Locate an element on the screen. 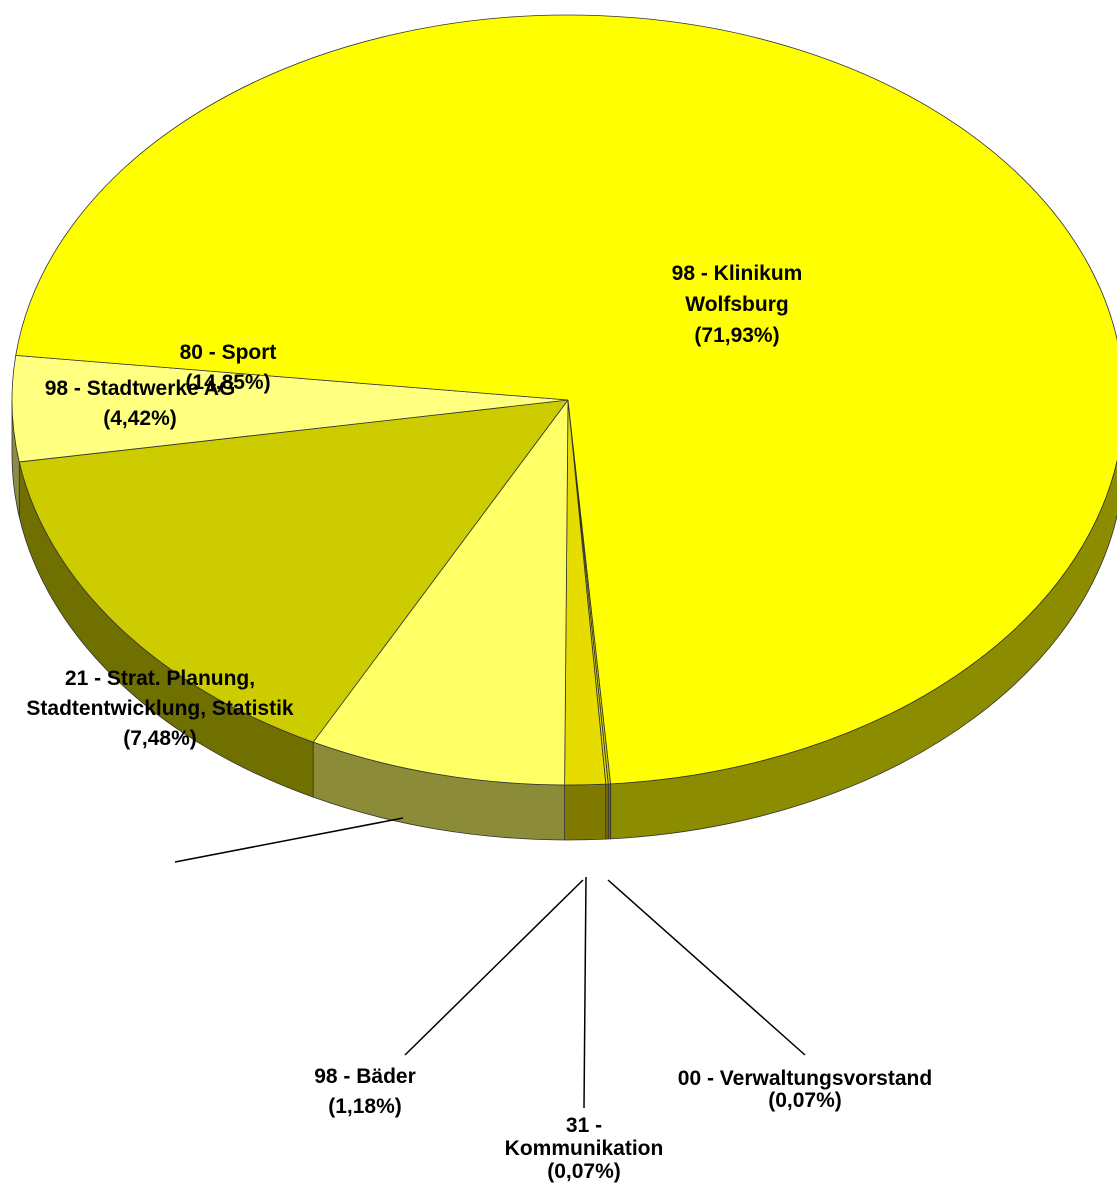  value-label: (71,93%) is located at coordinates (737, 335).